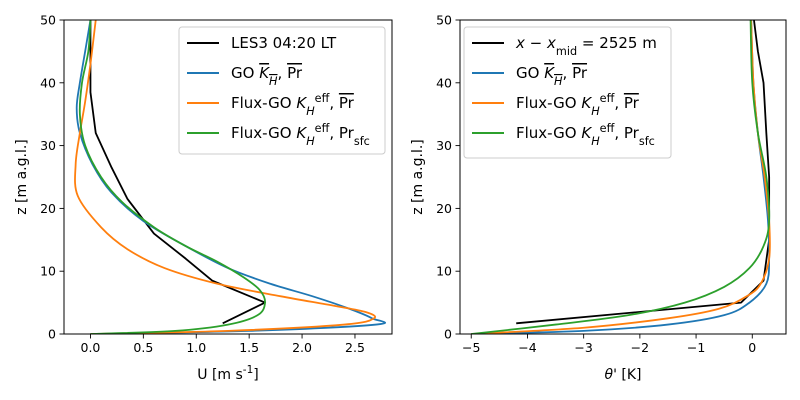  I want to click on x-tick-label: 0.5, so click(143, 347).